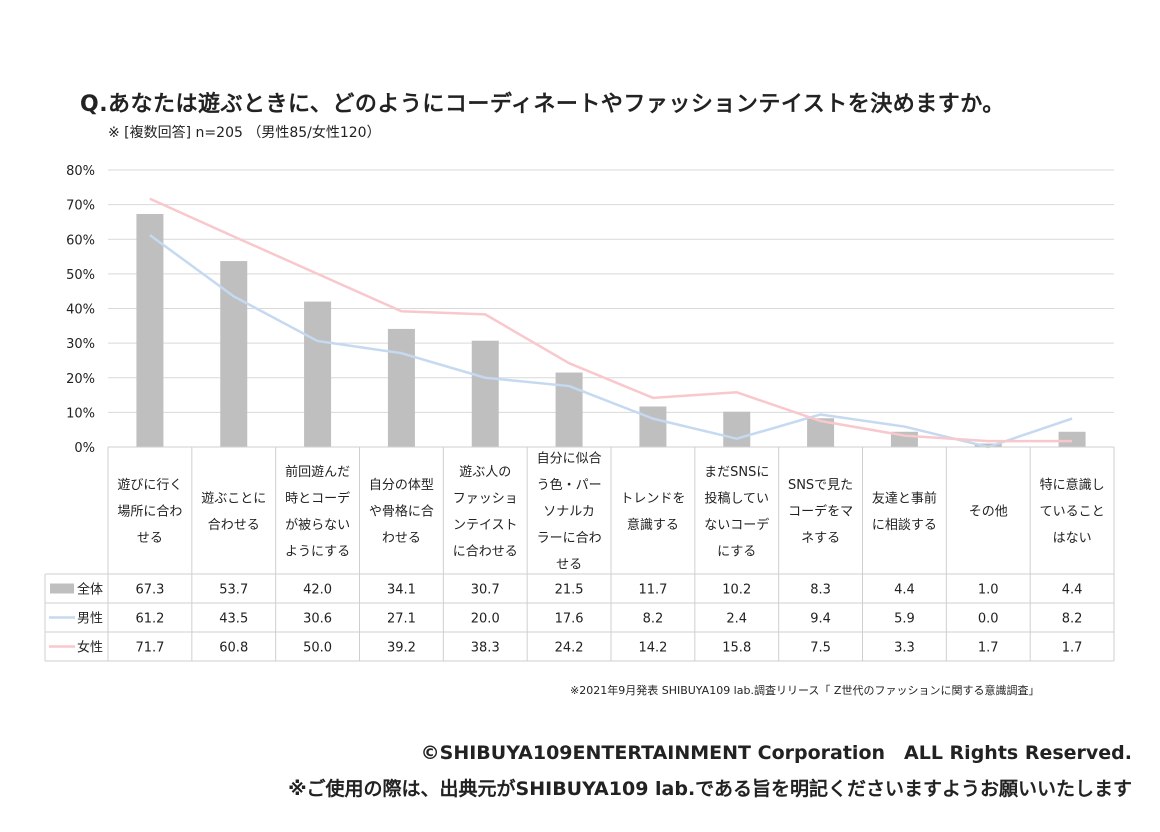 This screenshot has height=832, width=1160. Describe the element at coordinates (485, 498) in the screenshot. I see `category-label-line: ファッショ` at that location.